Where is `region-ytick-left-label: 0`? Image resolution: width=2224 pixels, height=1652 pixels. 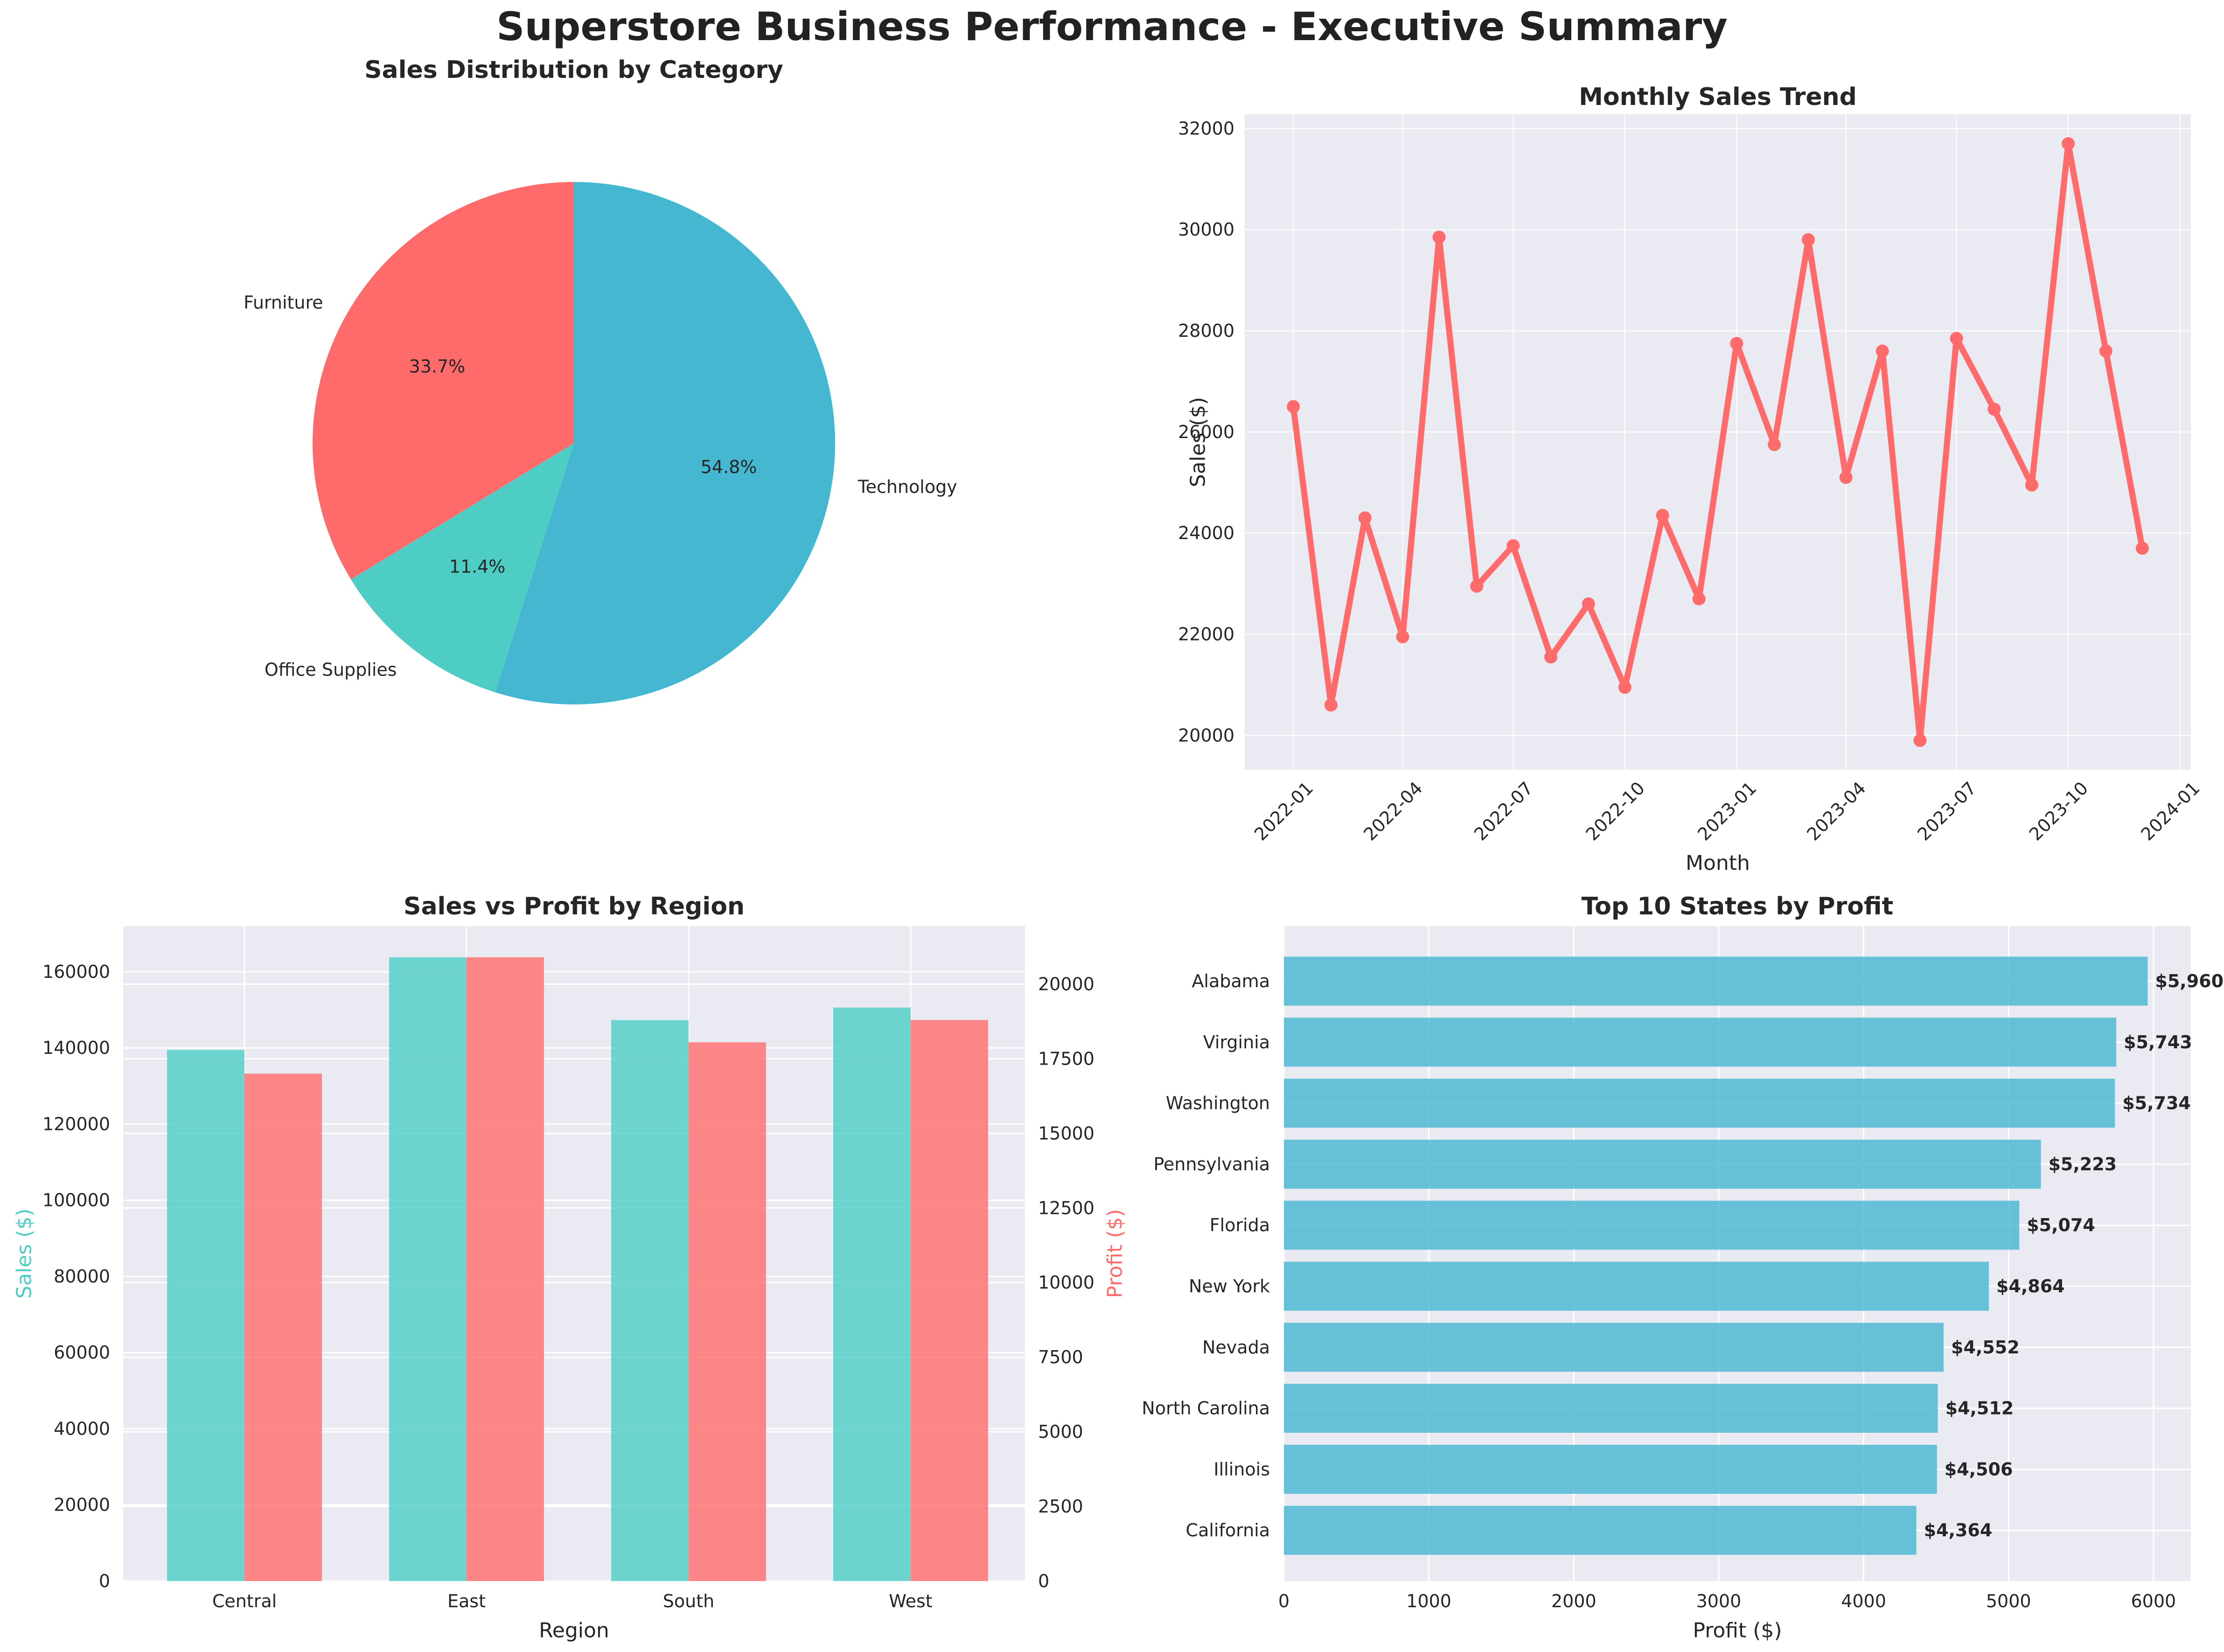
region-ytick-left-label: 0 is located at coordinates (105, 1581).